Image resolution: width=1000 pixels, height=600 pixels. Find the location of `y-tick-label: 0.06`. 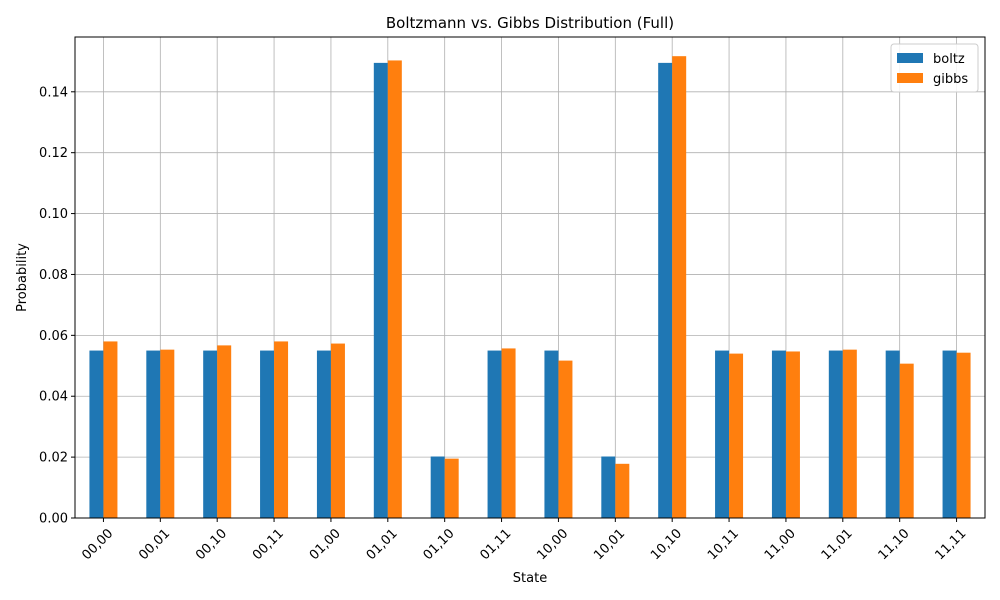

y-tick-label: 0.06 is located at coordinates (53, 336).